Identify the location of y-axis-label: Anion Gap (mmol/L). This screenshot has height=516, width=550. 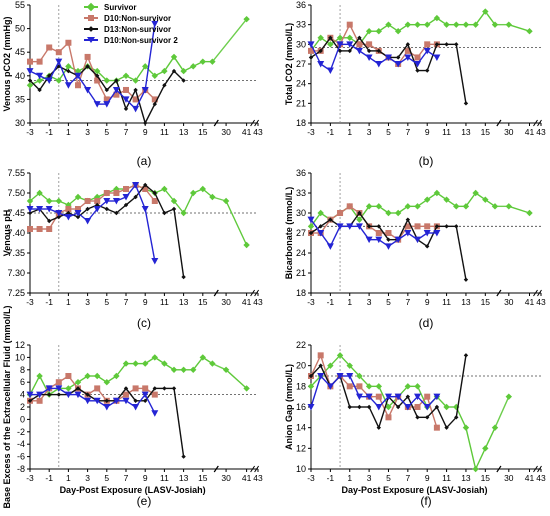
(289, 407).